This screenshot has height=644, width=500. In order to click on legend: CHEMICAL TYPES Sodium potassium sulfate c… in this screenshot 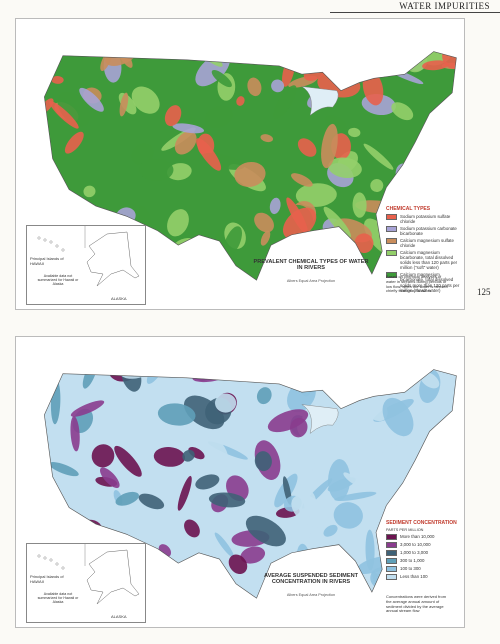, I will do `click(424, 250)`.